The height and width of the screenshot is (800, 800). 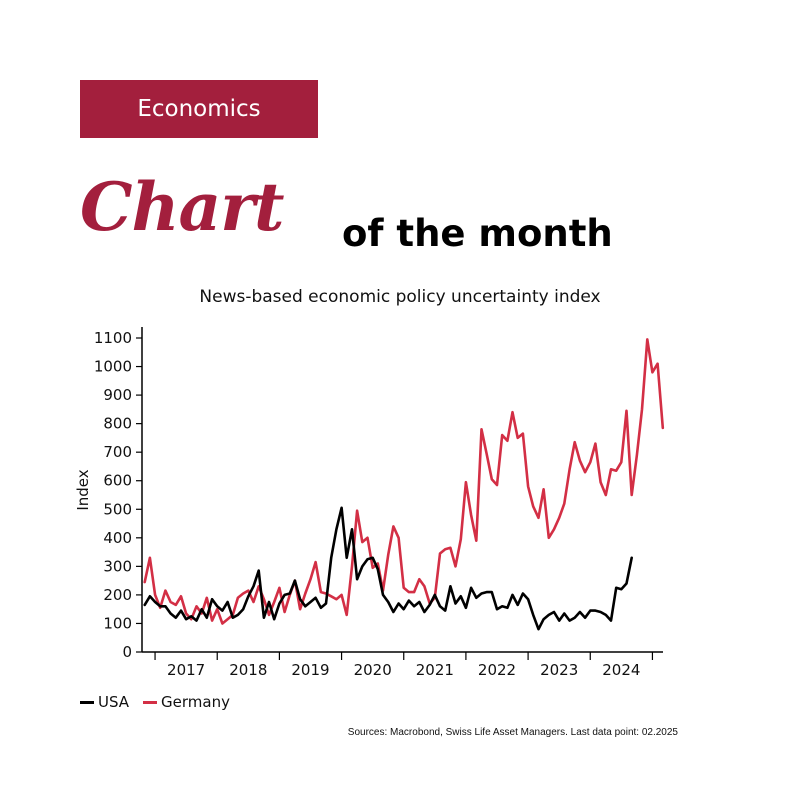 What do you see at coordinates (117, 623) in the screenshot?
I see `y-tick-label: 100` at bounding box center [117, 623].